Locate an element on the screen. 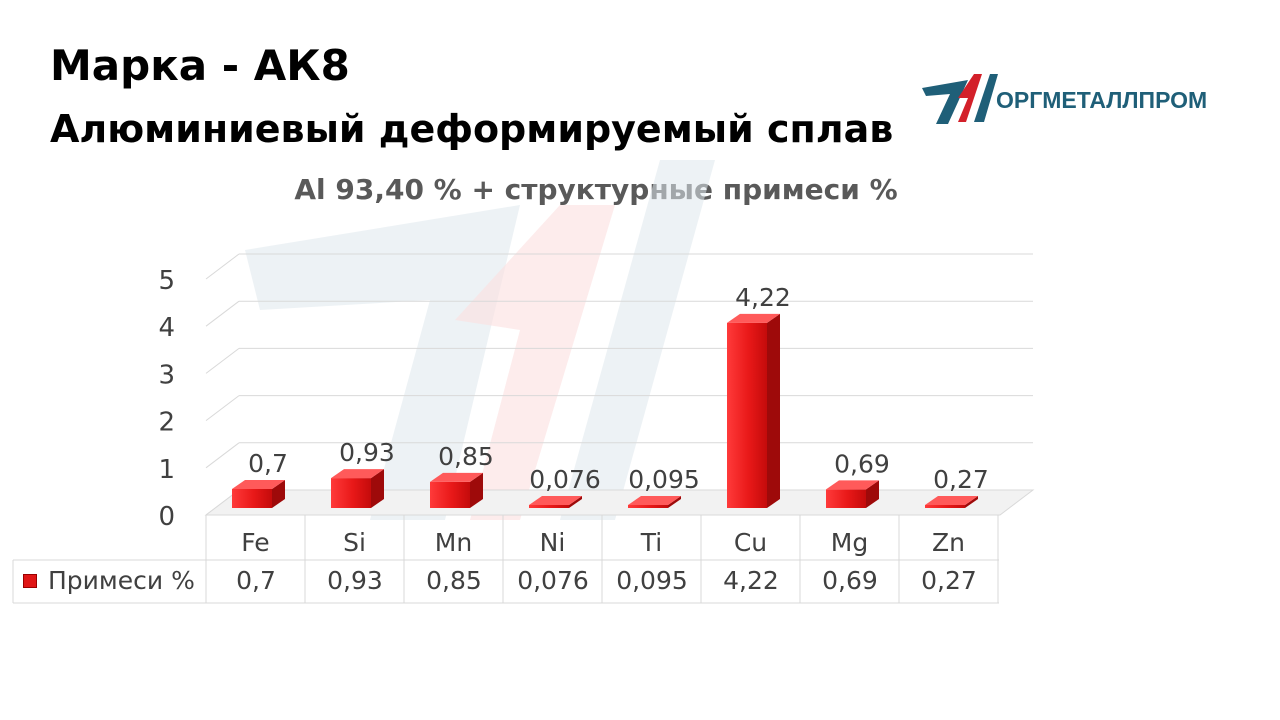 This screenshot has height=720, width=1280. bar-fe is located at coordinates (252, 498).